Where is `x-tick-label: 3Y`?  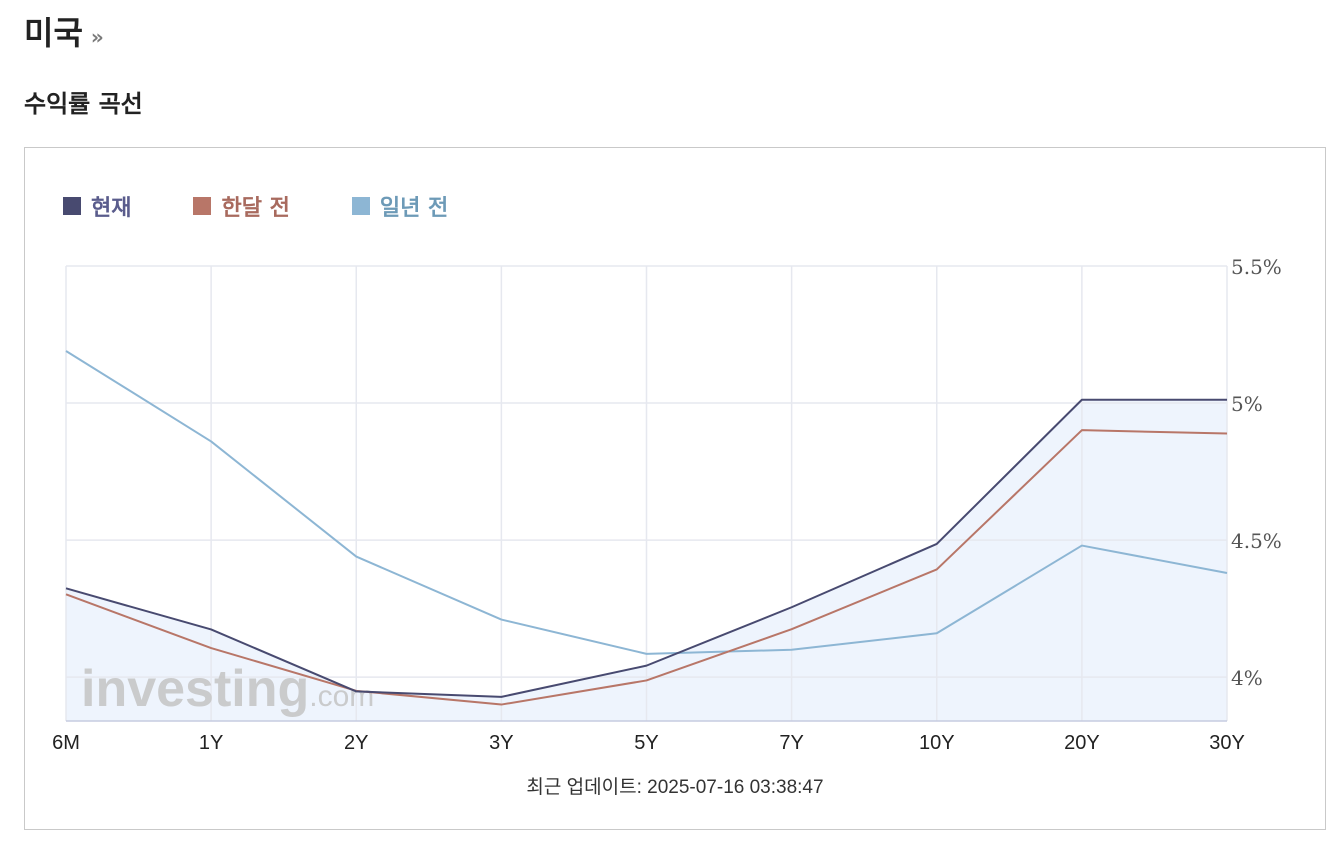 x-tick-label: 3Y is located at coordinates (501, 743).